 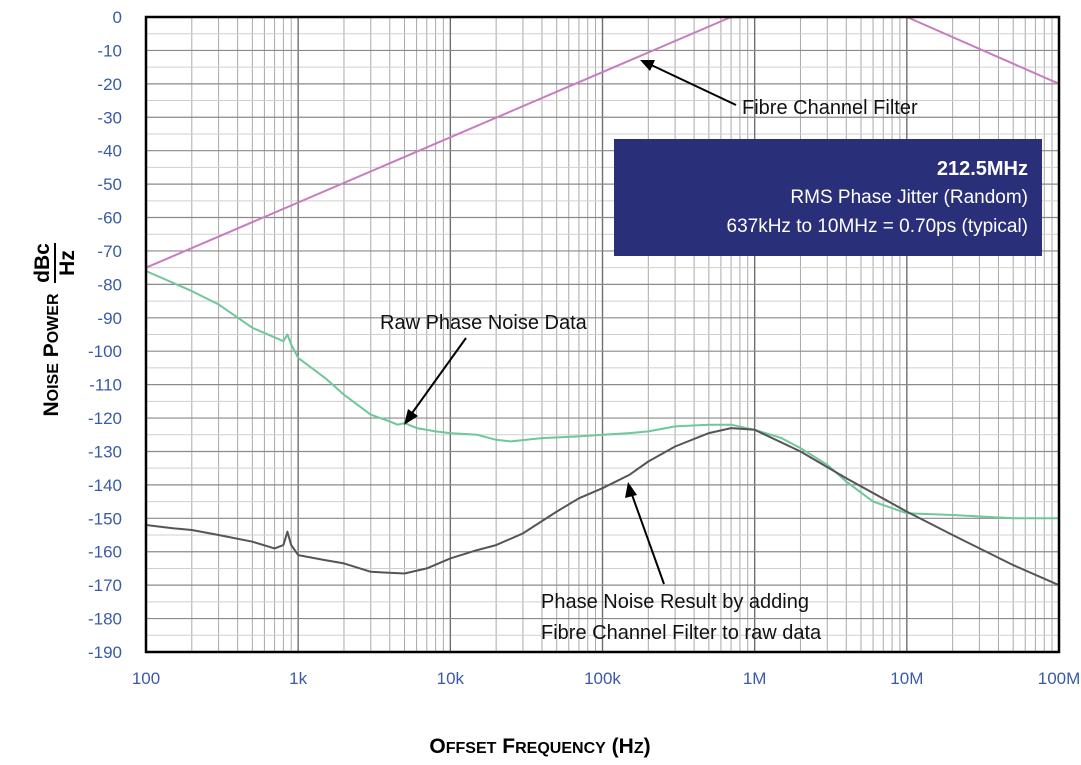 What do you see at coordinates (117, 17) in the screenshot?
I see `y-tick-label: 0` at bounding box center [117, 17].